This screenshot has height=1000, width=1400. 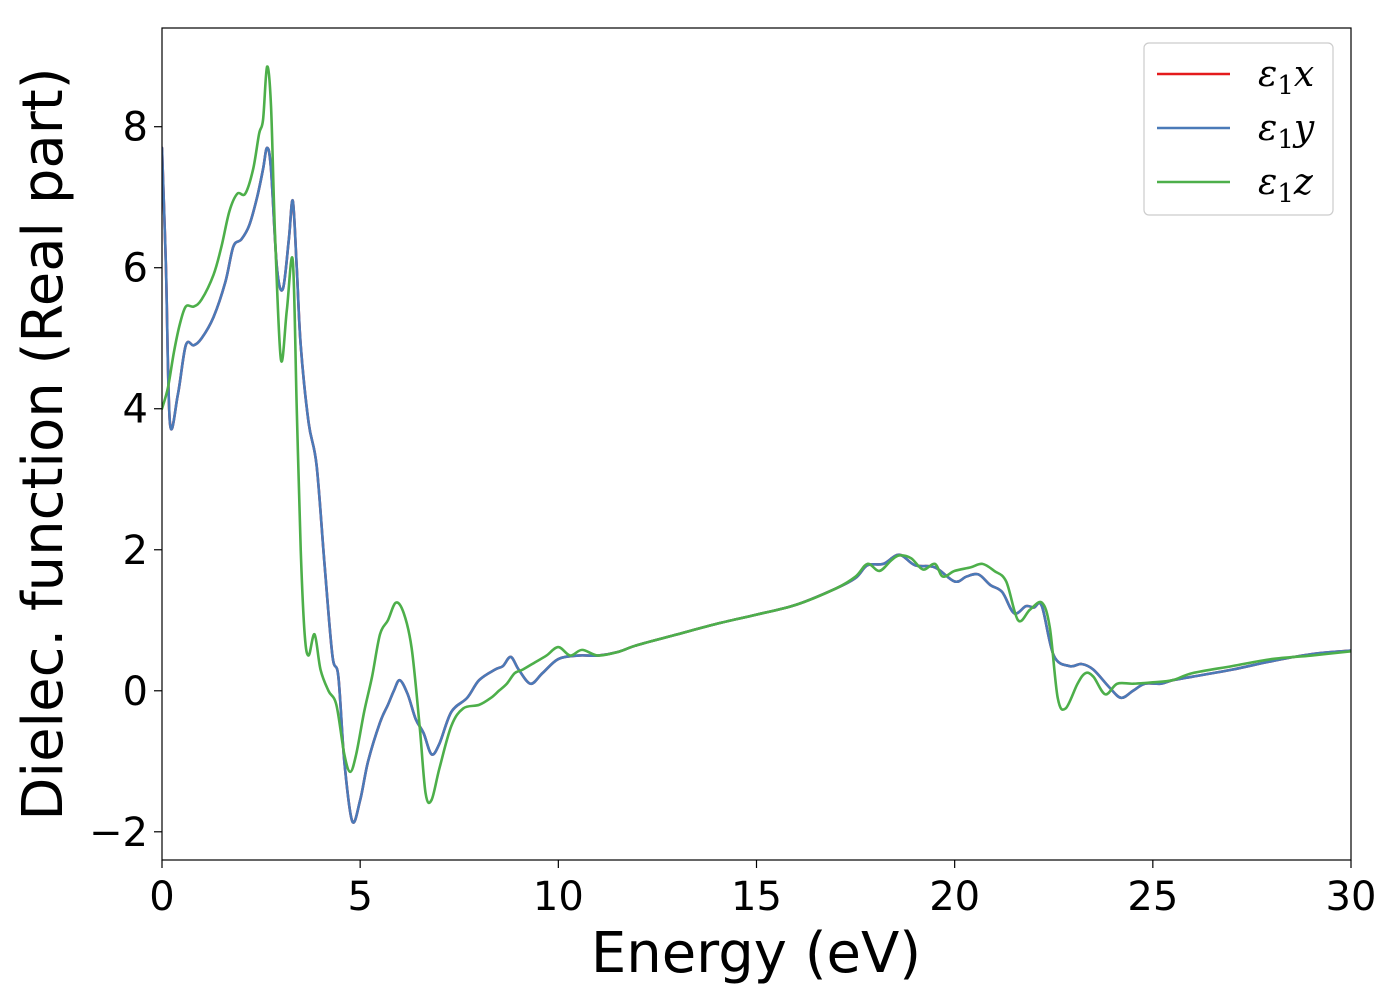 I want to click on y-axis-title: Dielec. function (Real part), so click(x=43, y=443).